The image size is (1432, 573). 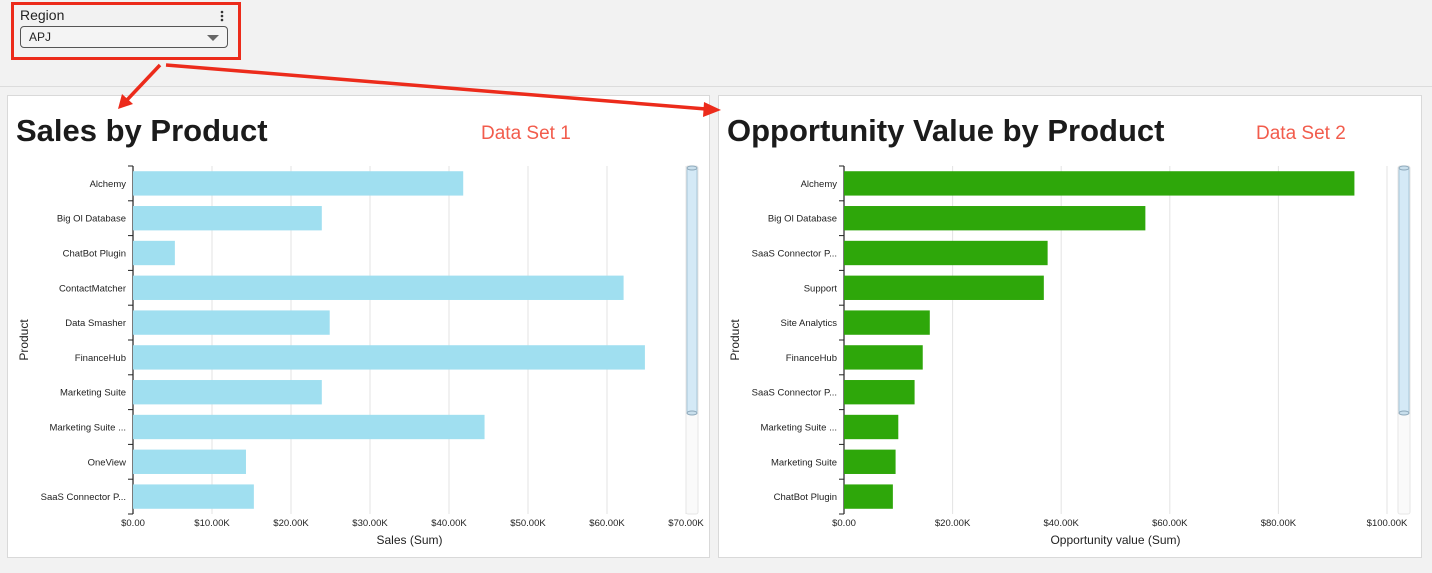 I want to click on x-axis-title: Opportunity value (Sum), so click(x=1115, y=540).